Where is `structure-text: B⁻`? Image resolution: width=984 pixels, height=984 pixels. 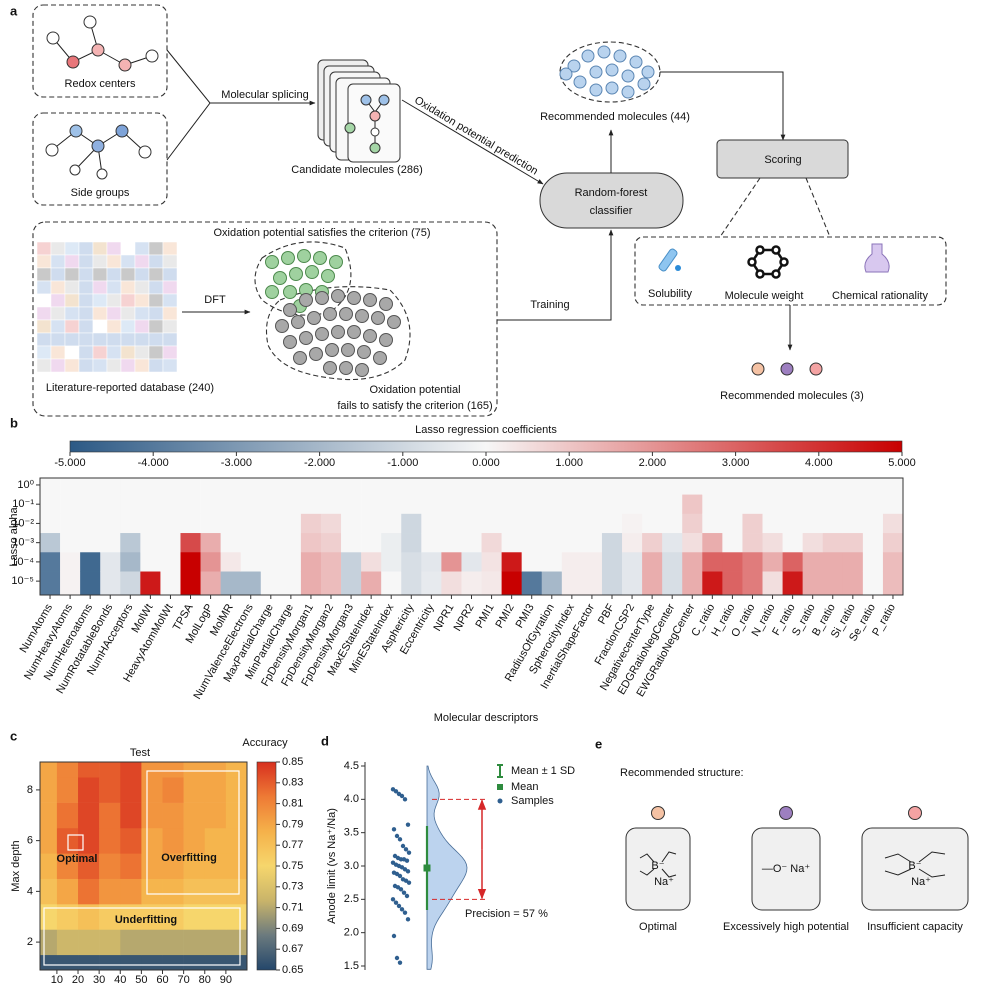 structure-text: B⁻ is located at coordinates (657, 866).